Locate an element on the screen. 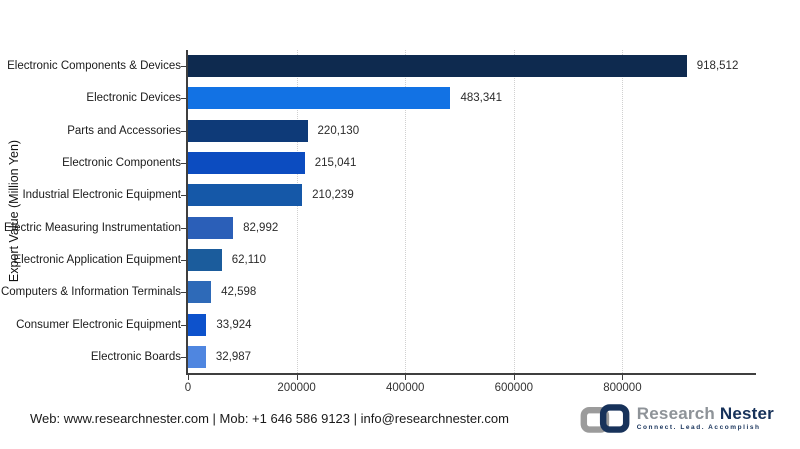 This screenshot has width=800, height=449. bar-row: 220,130 is located at coordinates (472, 131).